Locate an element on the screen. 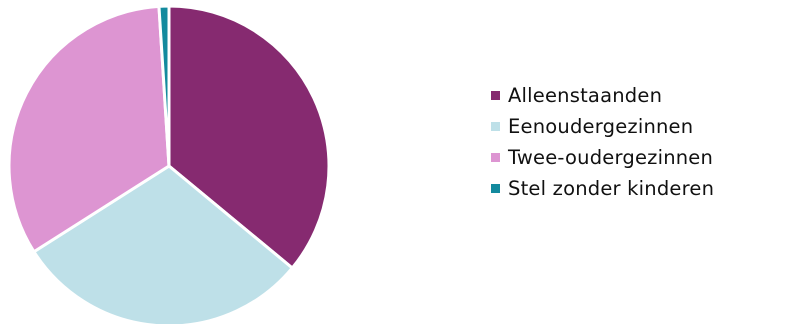 This screenshot has width=793, height=324. legend-label-eenoudergezinnen: Eenoudergezinnen is located at coordinates (601, 126).